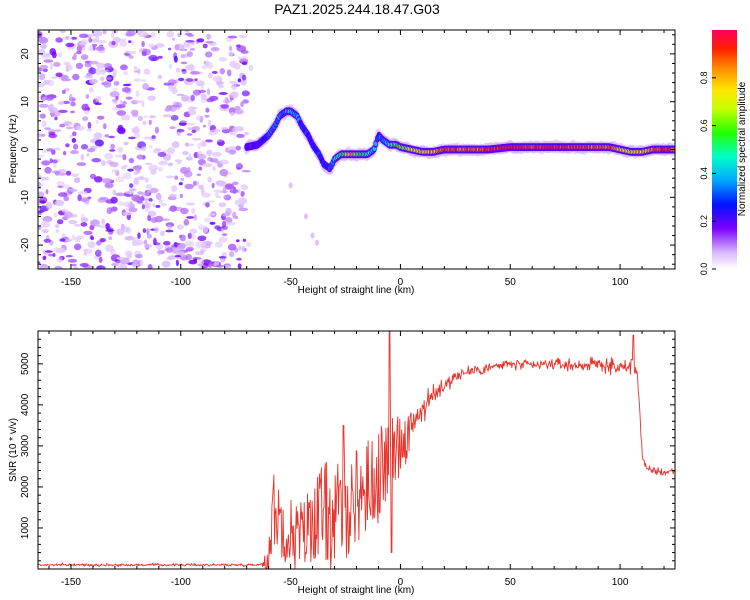 This screenshot has width=750, height=600. I want to click on spectrogram-track, so click(459, 140).